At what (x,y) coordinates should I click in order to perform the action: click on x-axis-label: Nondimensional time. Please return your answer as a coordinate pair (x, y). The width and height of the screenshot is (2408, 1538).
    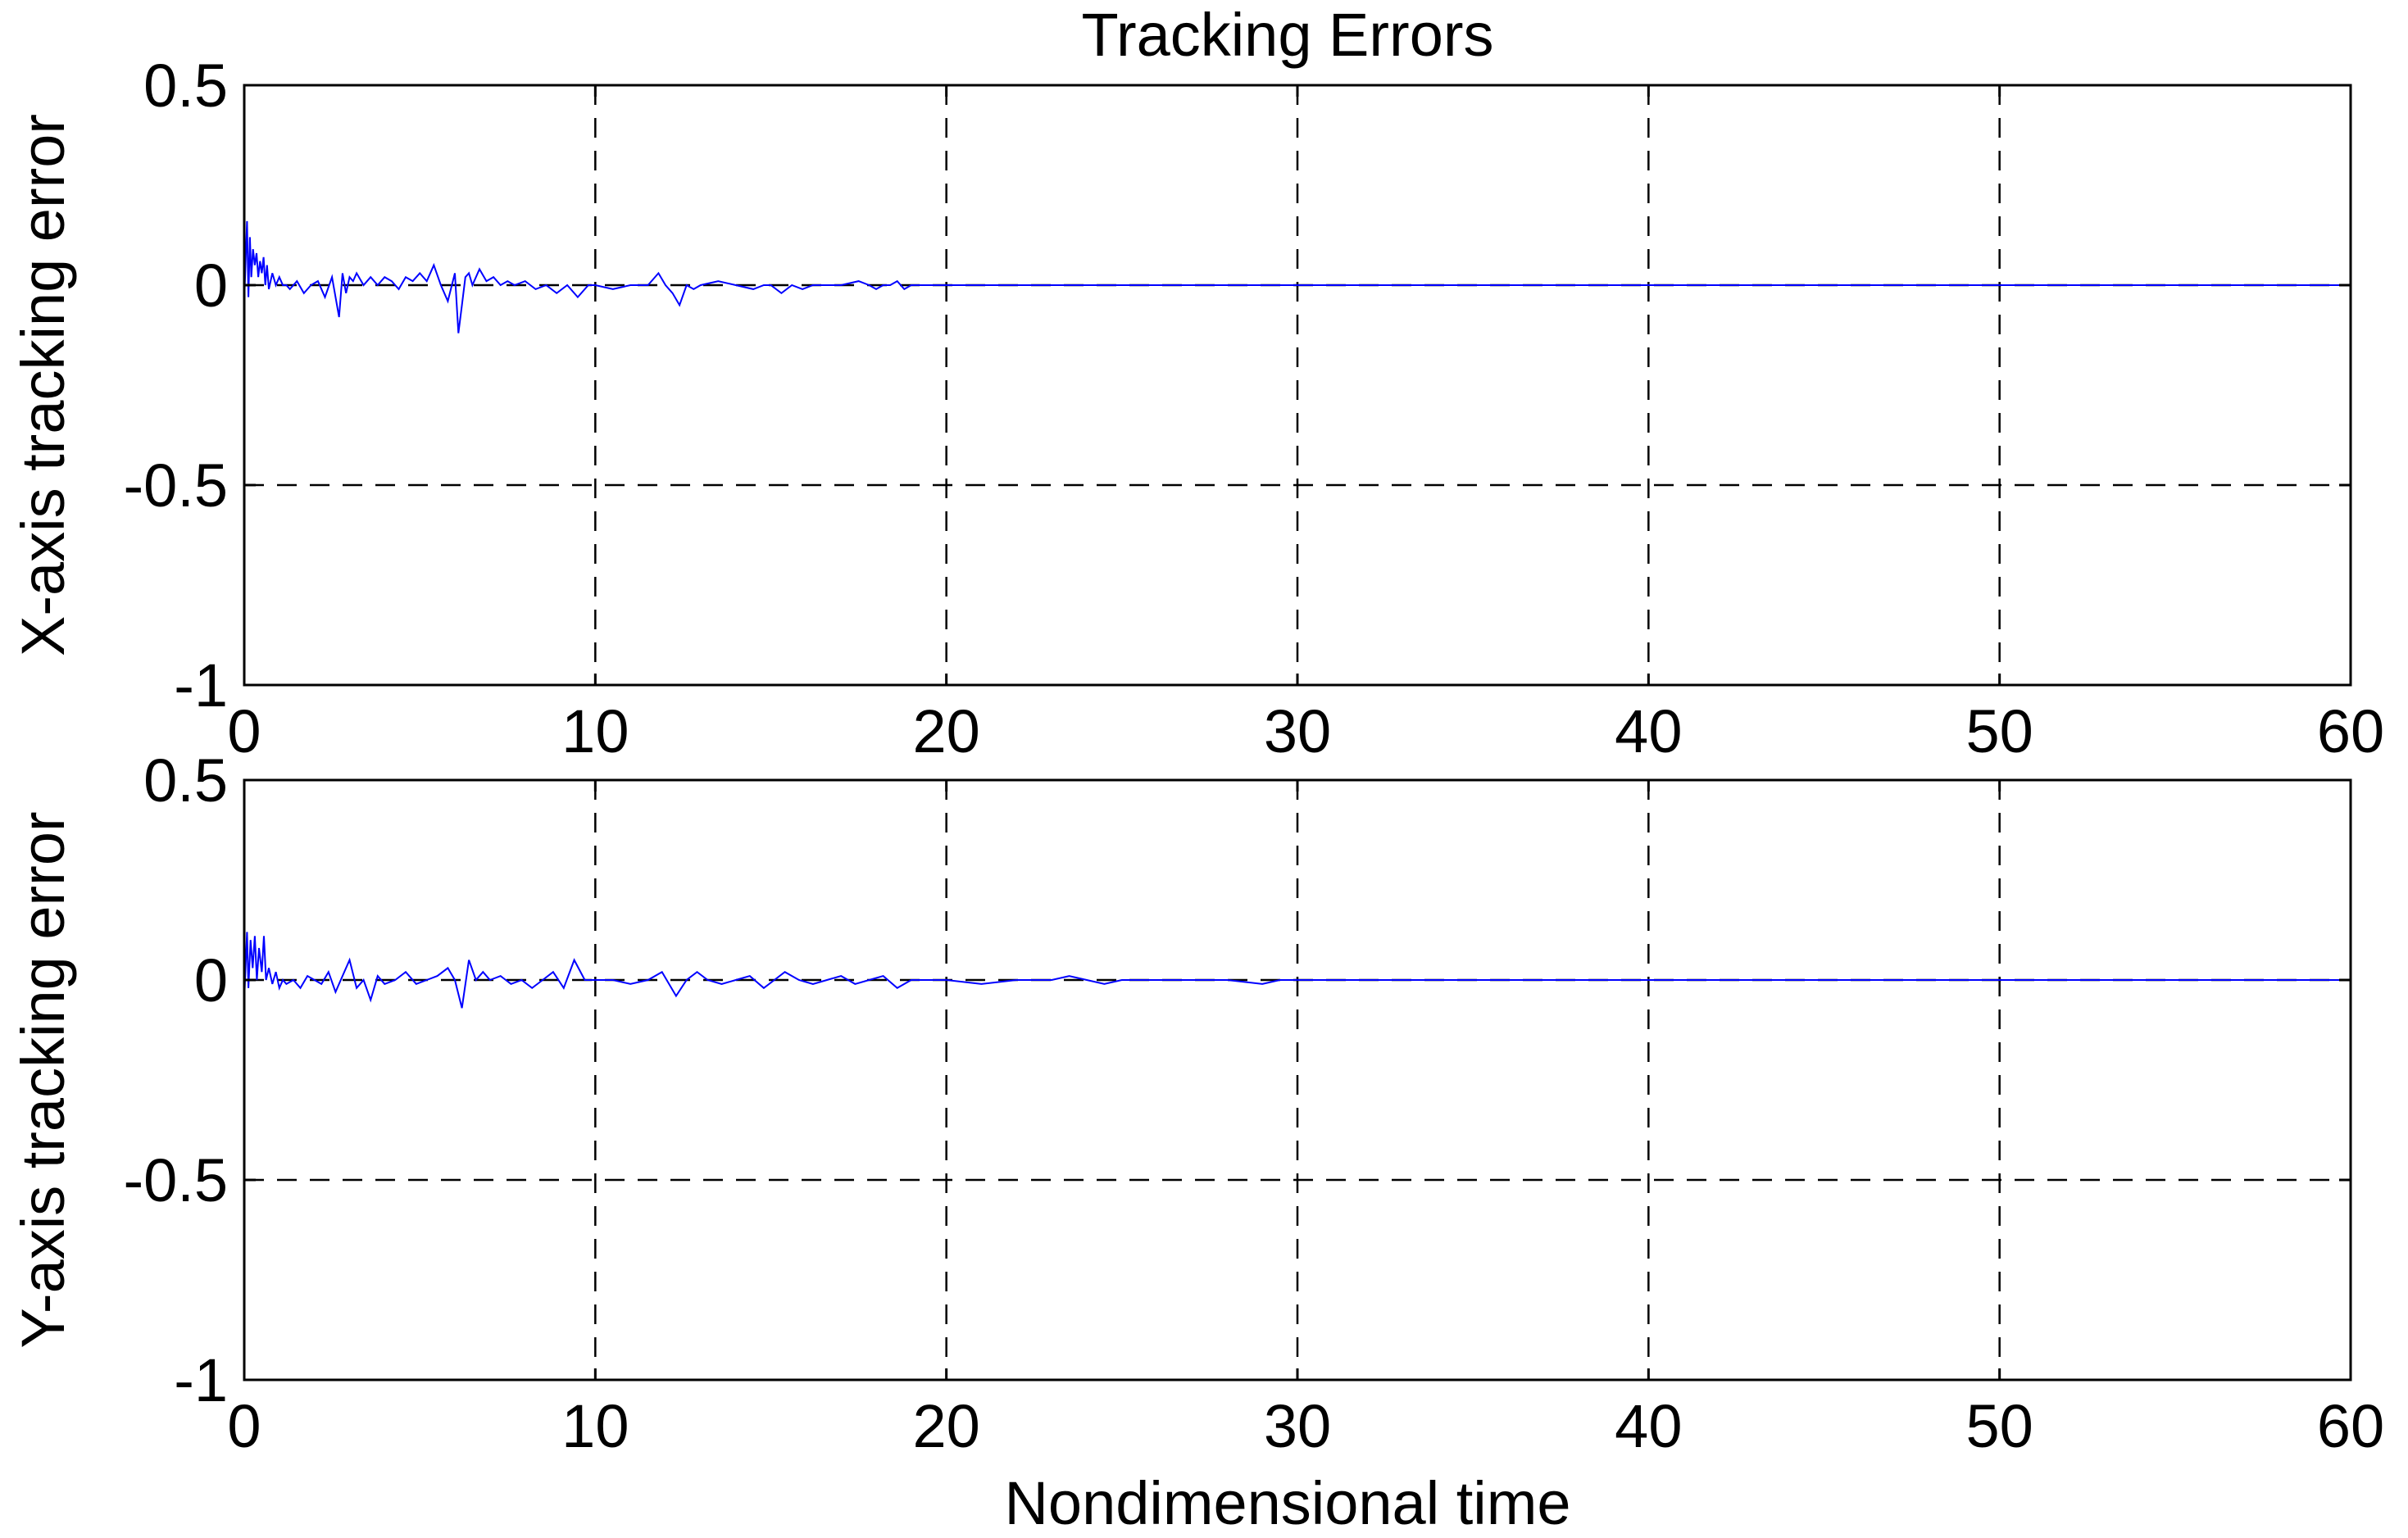
    Looking at the image, I should click on (1287, 1503).